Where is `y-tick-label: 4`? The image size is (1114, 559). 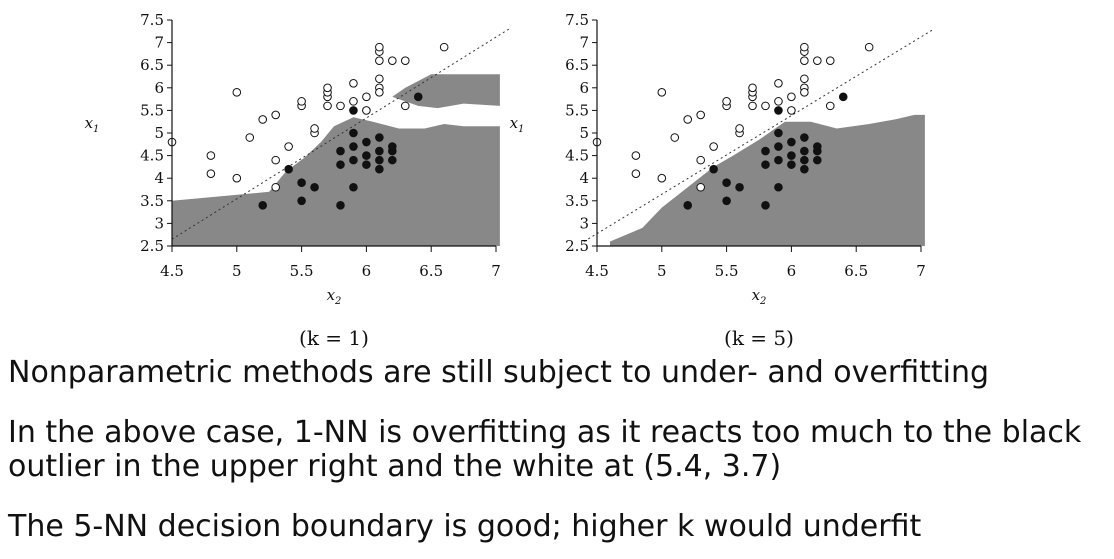
y-tick-label: 4 is located at coordinates (159, 178).